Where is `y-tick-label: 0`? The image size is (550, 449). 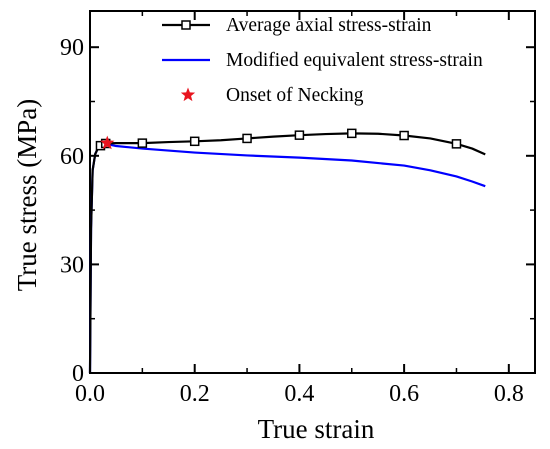
y-tick-label: 0 is located at coordinates (78, 374).